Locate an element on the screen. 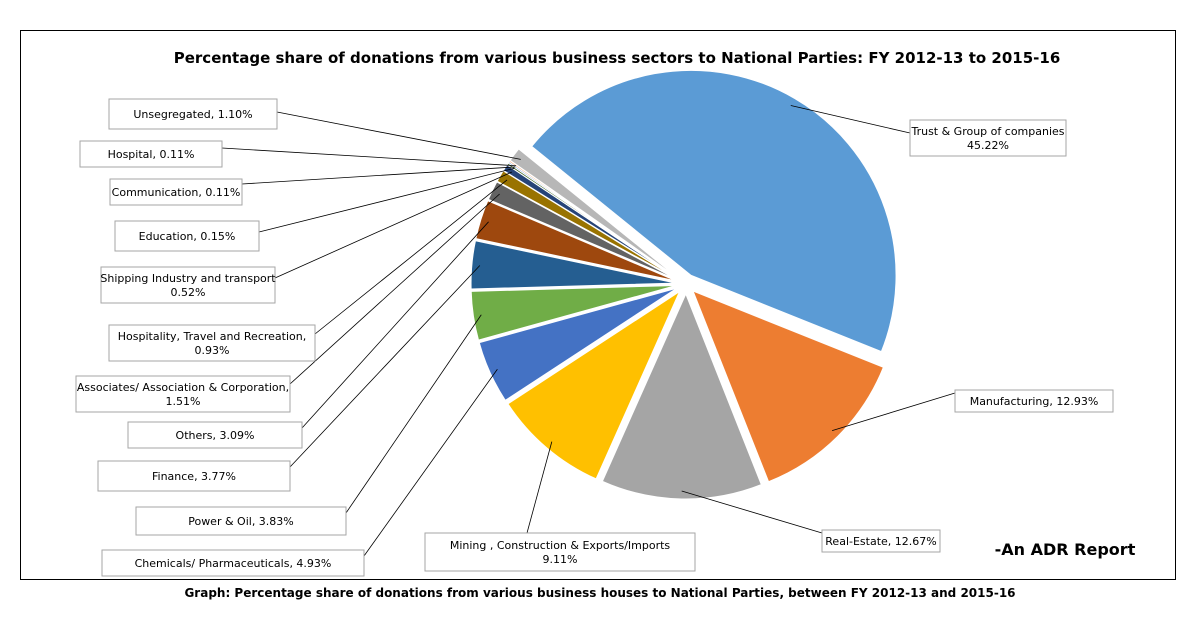 This screenshot has height=622, width=1200. slice-label-5: Chemicals/ Pharmaceuticals, 4.93% is located at coordinates (233, 563).